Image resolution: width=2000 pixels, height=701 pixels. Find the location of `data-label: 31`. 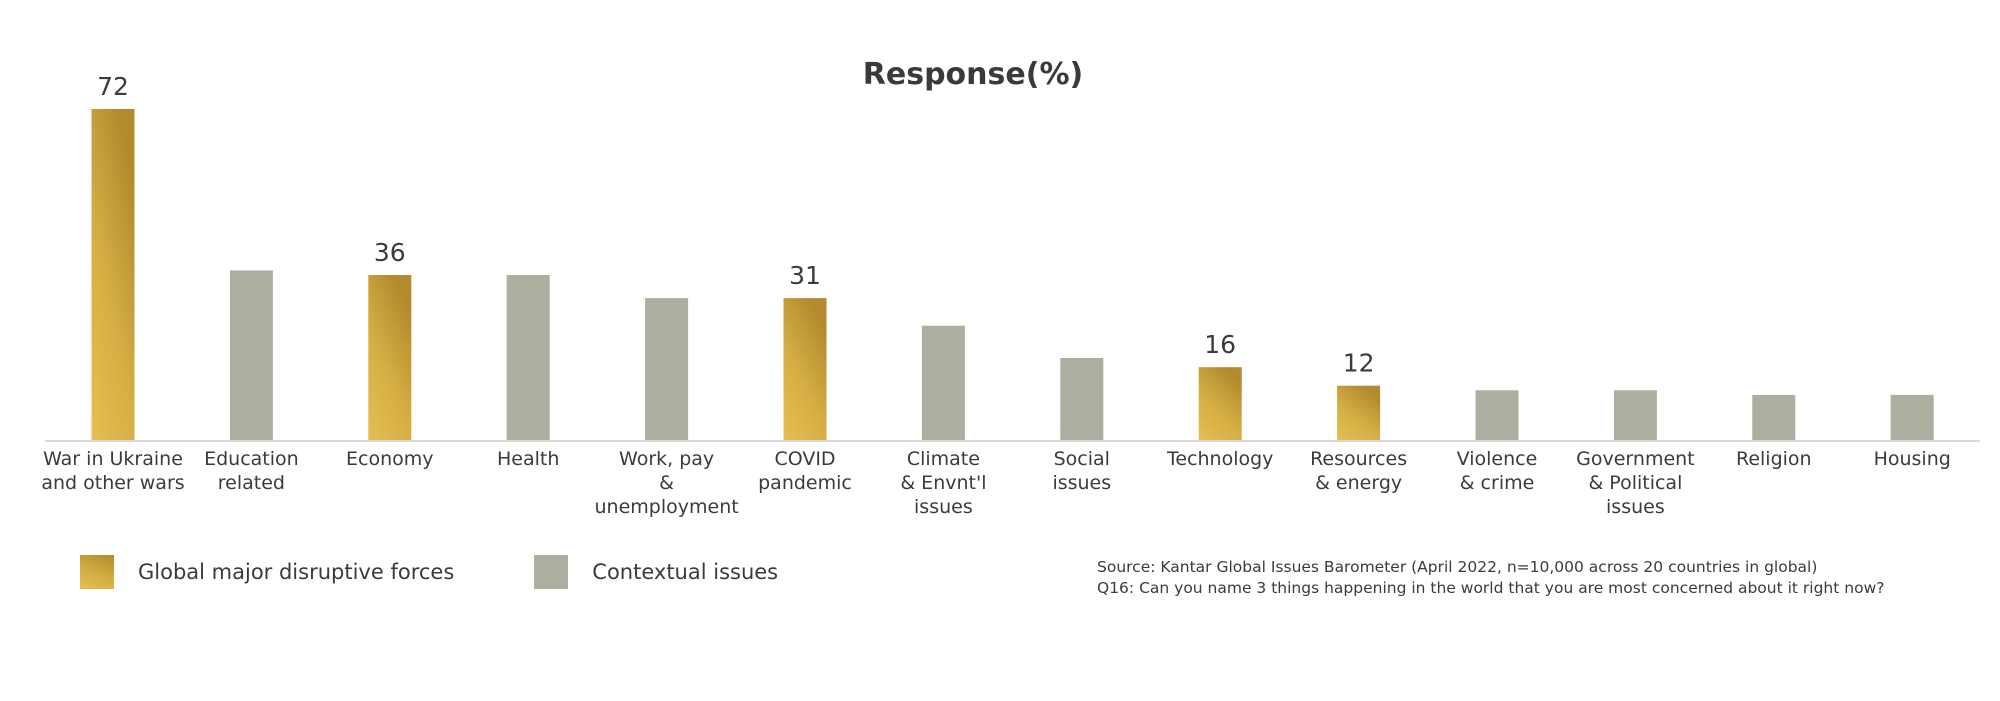

data-label: 31 is located at coordinates (805, 275).